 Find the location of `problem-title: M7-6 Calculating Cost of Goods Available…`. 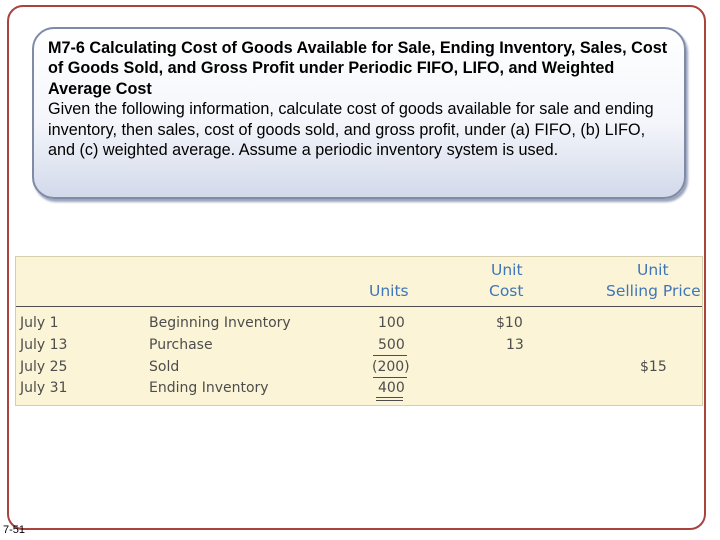

problem-title: M7-6 Calculating Cost of Goods Available… is located at coordinates (358, 68).